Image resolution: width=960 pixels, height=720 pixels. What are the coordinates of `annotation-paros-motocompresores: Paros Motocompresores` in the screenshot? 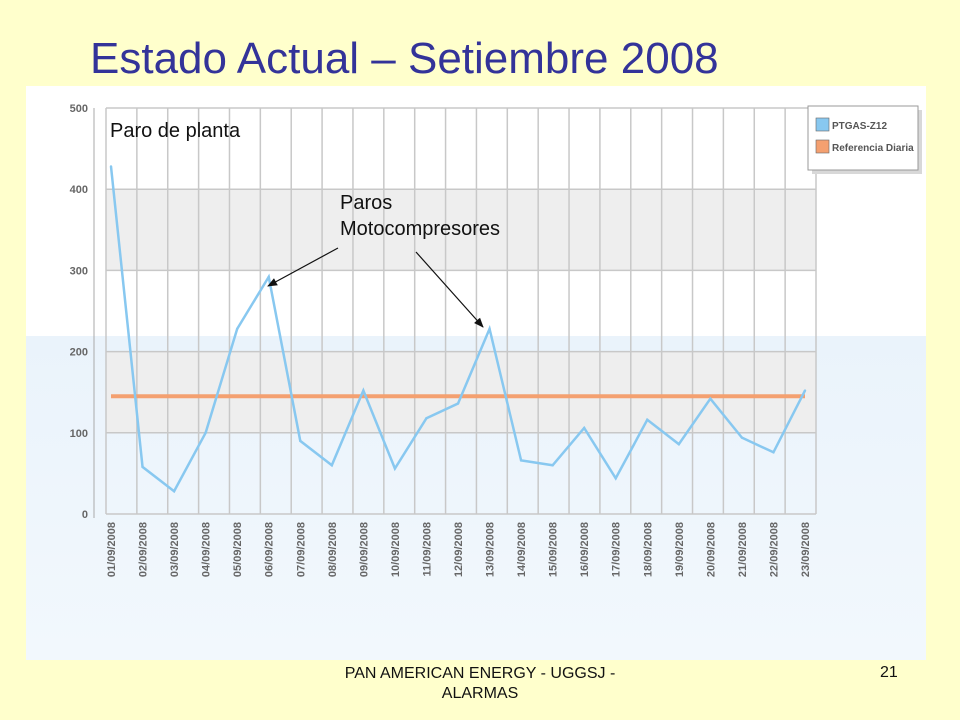 It's located at (420, 216).